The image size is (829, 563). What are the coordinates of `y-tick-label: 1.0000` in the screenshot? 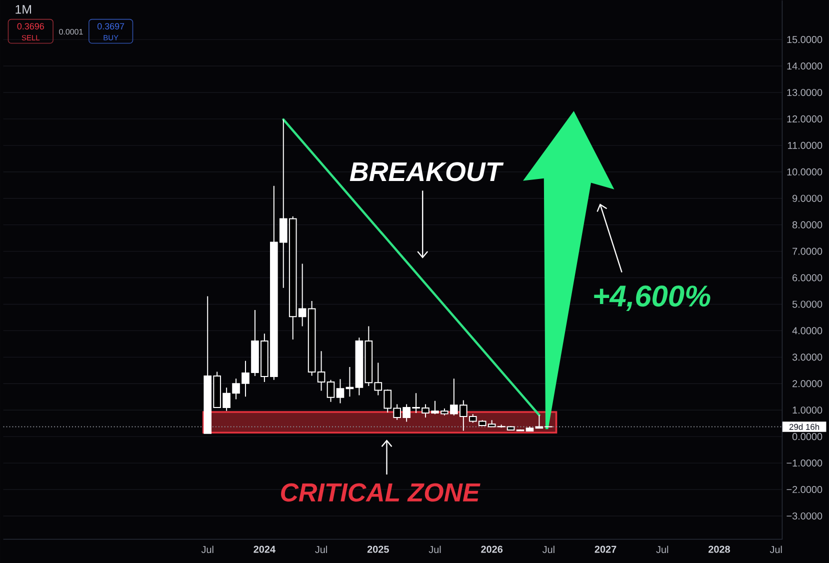 It's located at (807, 410).